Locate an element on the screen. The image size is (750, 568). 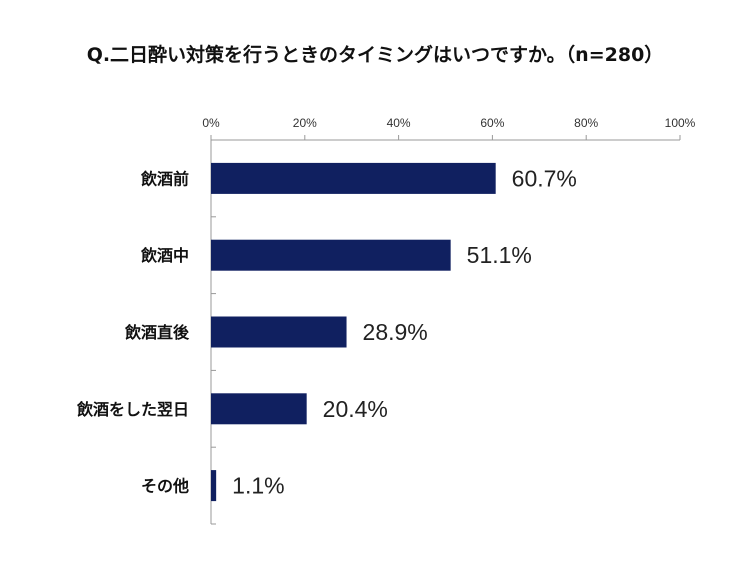
data-label: 60.7% is located at coordinates (544, 178).